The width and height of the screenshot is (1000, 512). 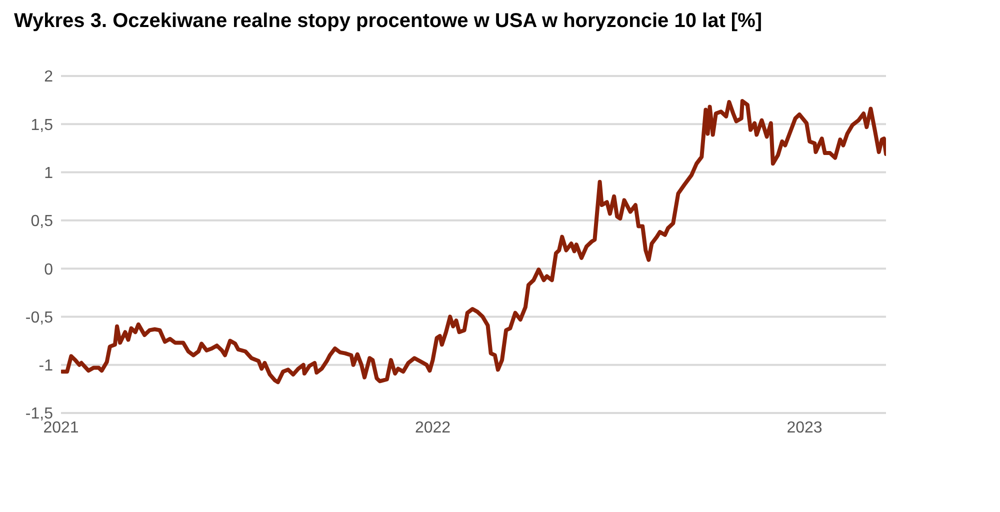 What do you see at coordinates (49, 77) in the screenshot?
I see `y-tick-label: 2` at bounding box center [49, 77].